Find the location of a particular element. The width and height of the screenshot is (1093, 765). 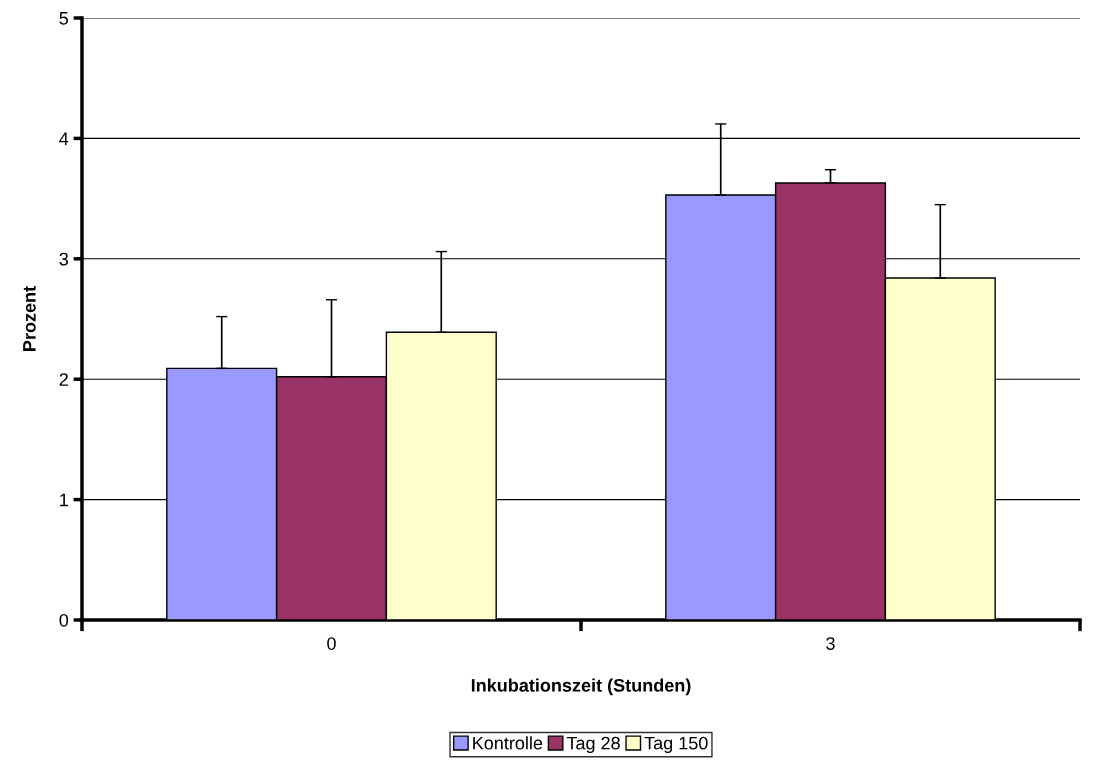

legend-label: Tag 28 is located at coordinates (593, 745).